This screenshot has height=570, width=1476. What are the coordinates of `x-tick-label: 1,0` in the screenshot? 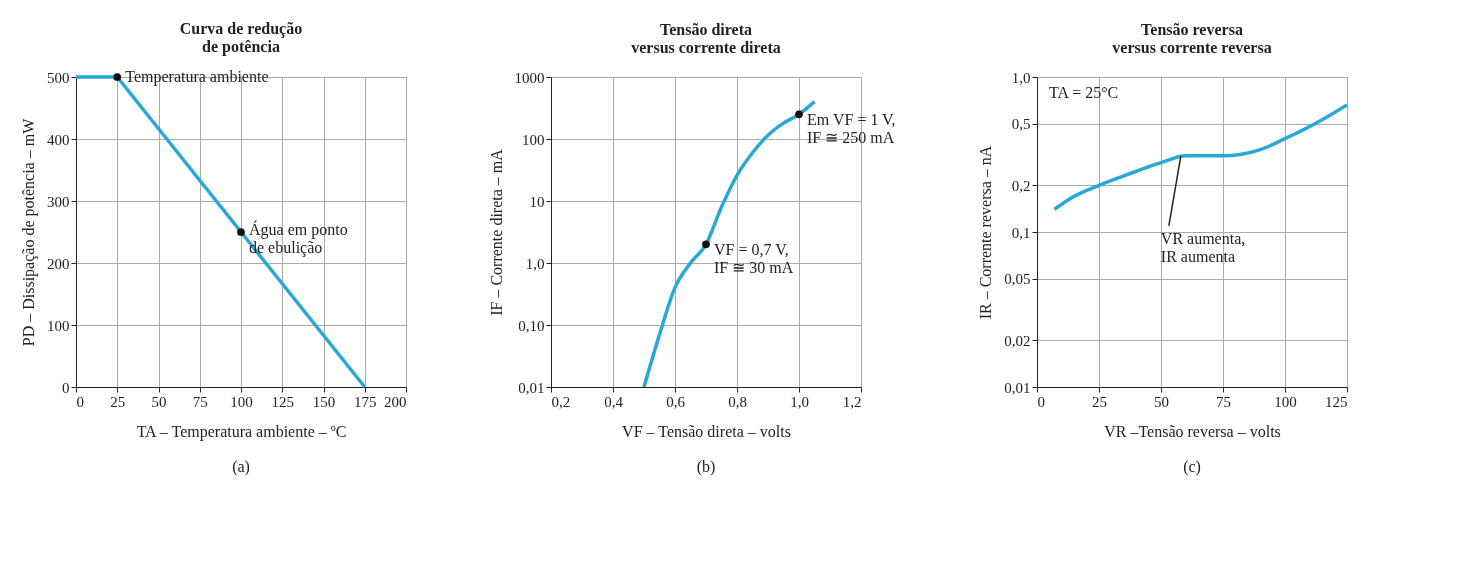 It's located at (799, 401).